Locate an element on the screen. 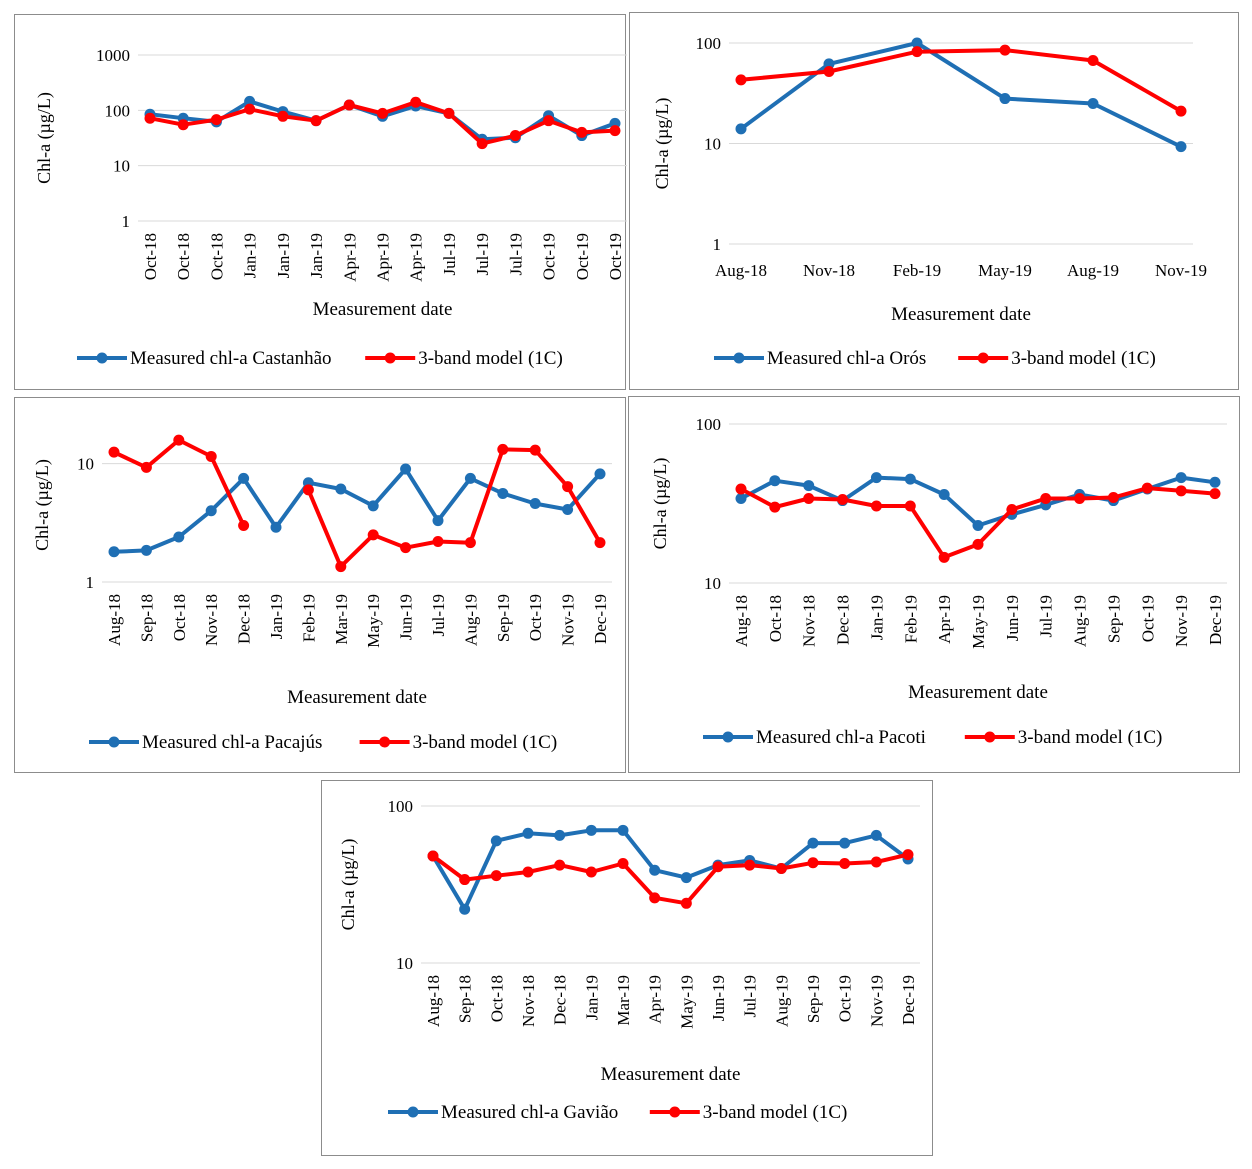  x-tick-label: Oct-19 is located at coordinates (845, 998).